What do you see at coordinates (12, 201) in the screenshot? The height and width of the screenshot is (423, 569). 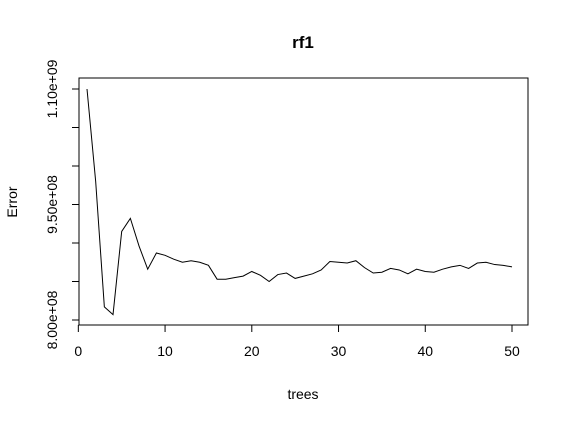 I see `y-axis-label: Error` at bounding box center [12, 201].